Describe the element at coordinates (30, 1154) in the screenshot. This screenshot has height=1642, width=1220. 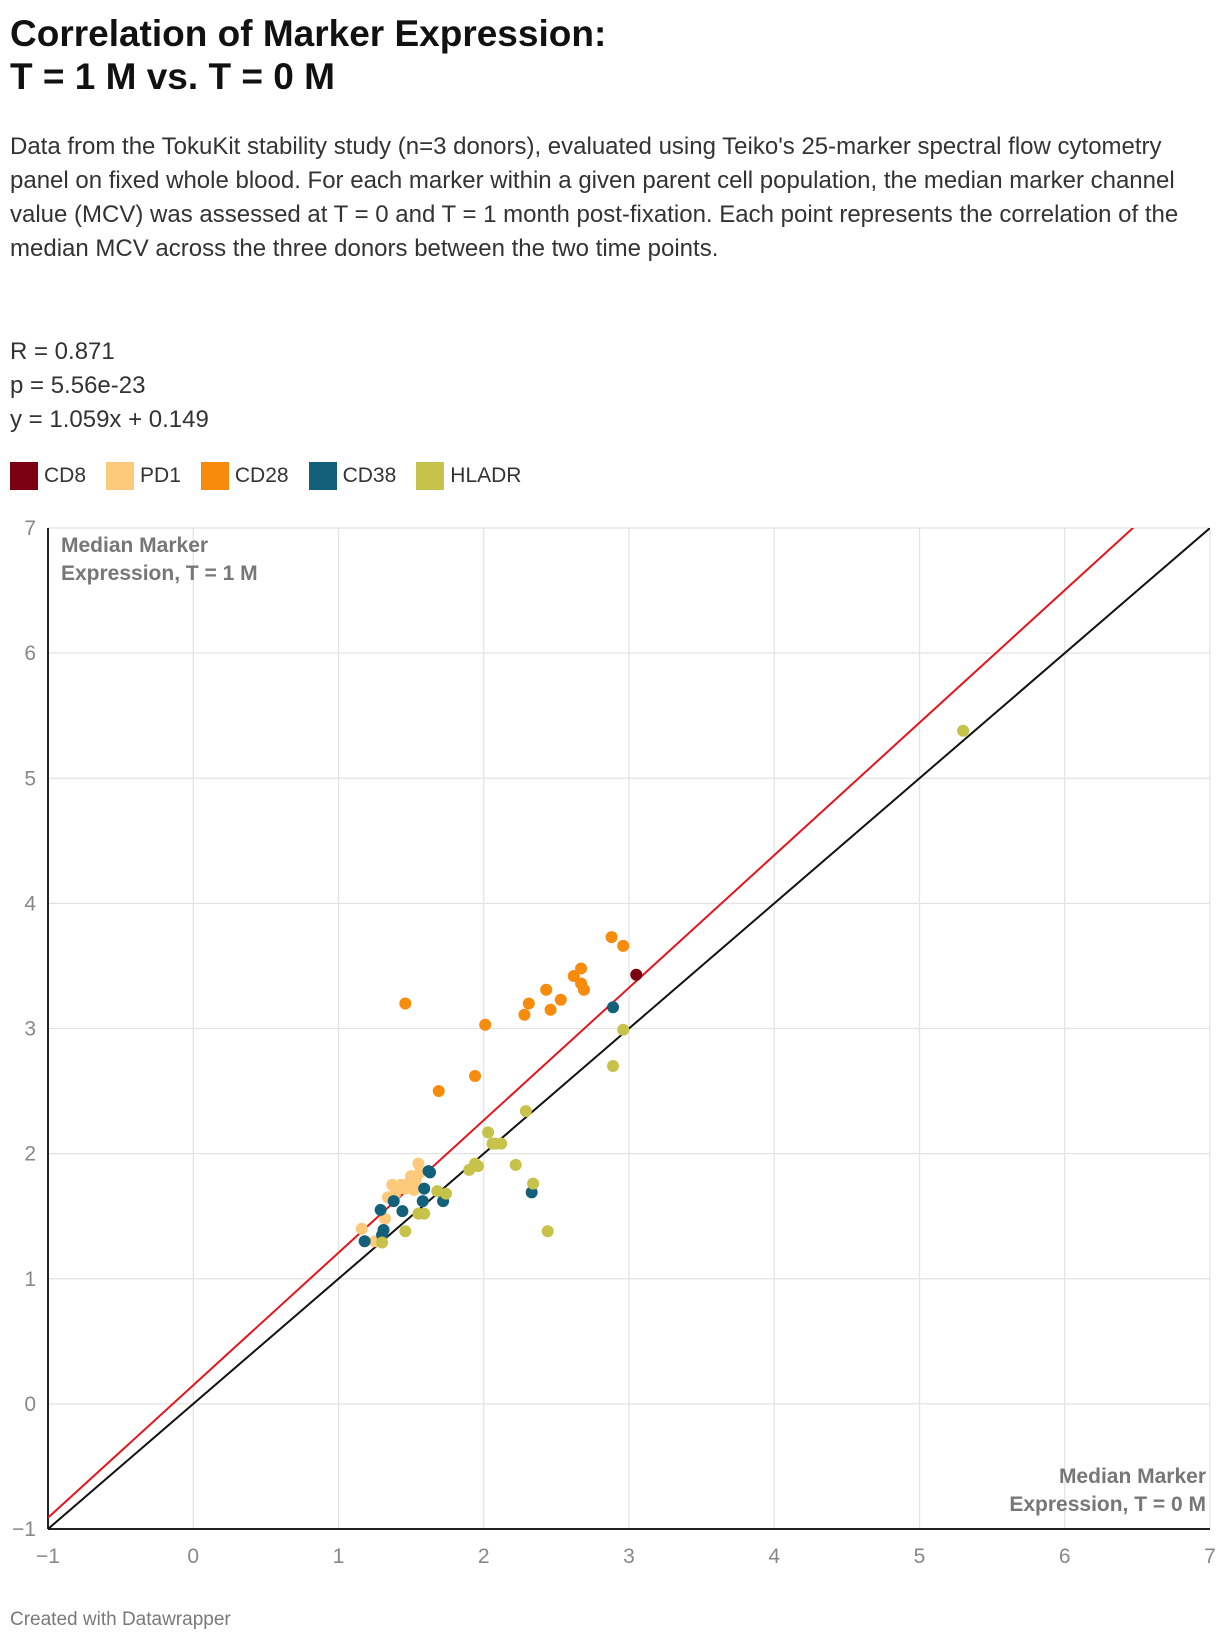
I see `y-tick-label: 2` at that location.